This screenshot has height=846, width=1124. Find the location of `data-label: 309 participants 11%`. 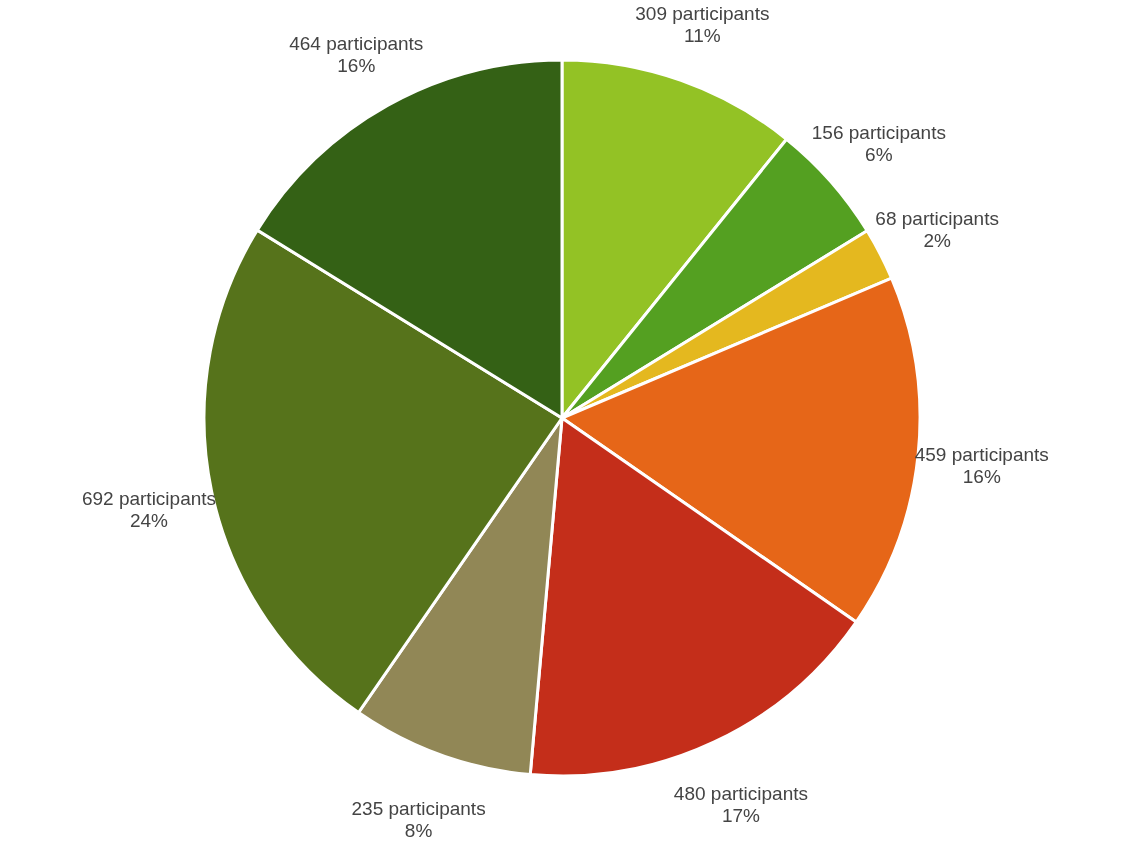

data-label: 309 participants 11% is located at coordinates (702, 25).